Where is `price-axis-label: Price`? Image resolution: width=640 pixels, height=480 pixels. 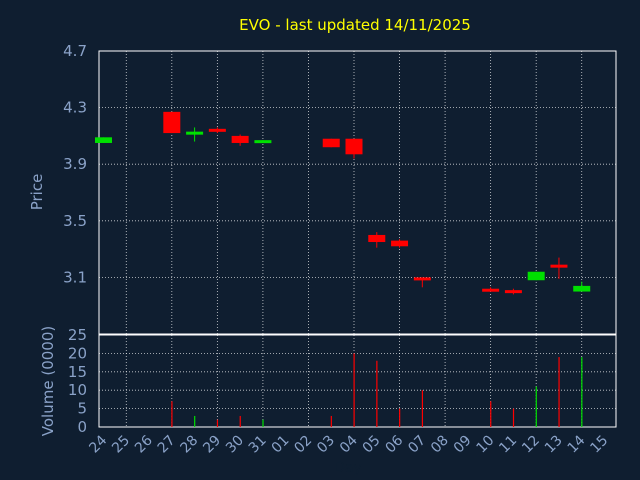
price-axis-label: Price is located at coordinates (37, 192).